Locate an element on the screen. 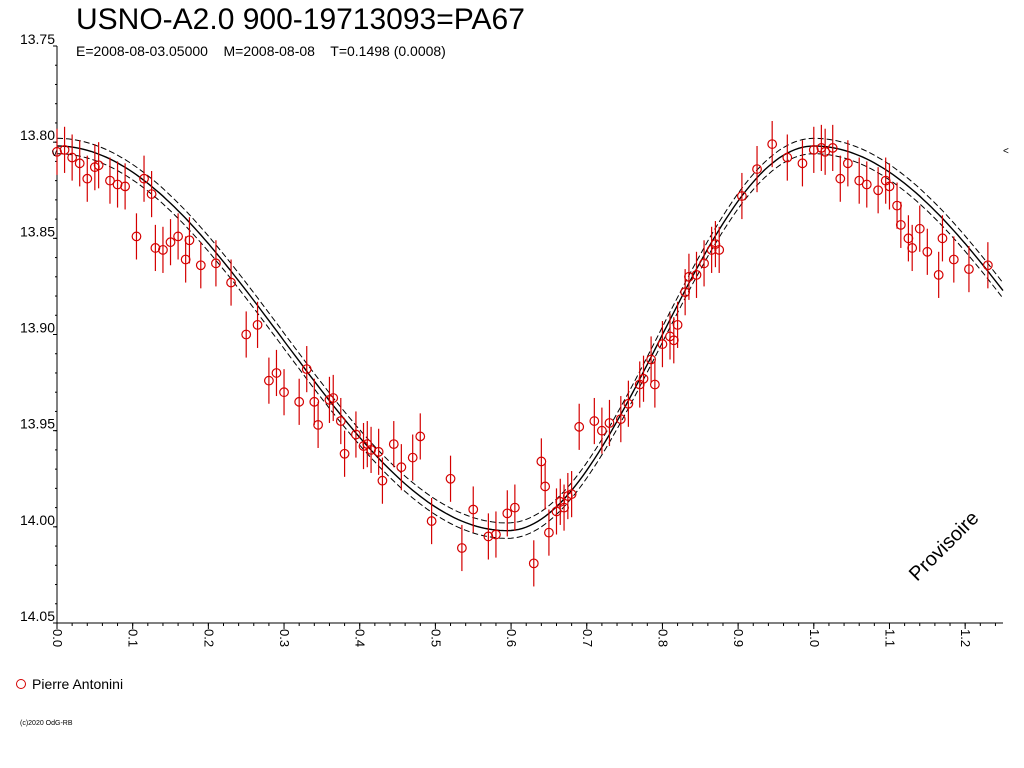  y-tick-label: 14.05 is located at coordinates (37, 616).